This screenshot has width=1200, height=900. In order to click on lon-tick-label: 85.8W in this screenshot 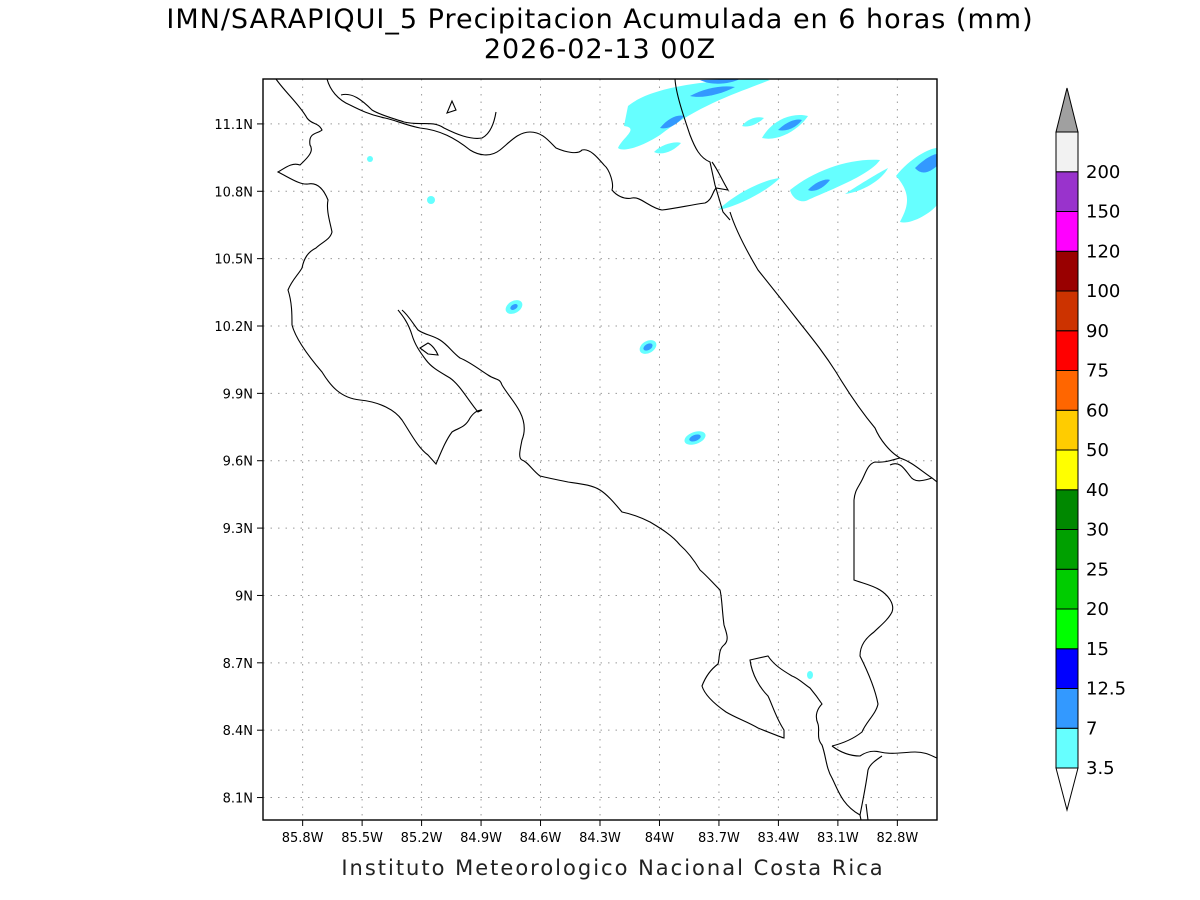, I will do `click(303, 838)`.